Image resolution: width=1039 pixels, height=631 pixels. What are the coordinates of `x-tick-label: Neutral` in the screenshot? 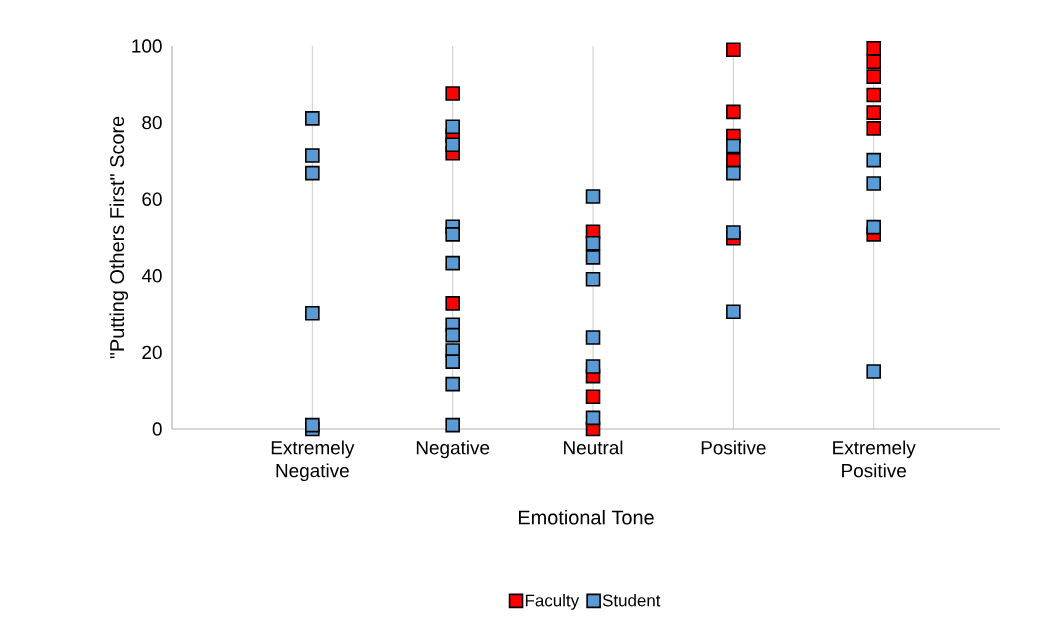 It's located at (593, 447).